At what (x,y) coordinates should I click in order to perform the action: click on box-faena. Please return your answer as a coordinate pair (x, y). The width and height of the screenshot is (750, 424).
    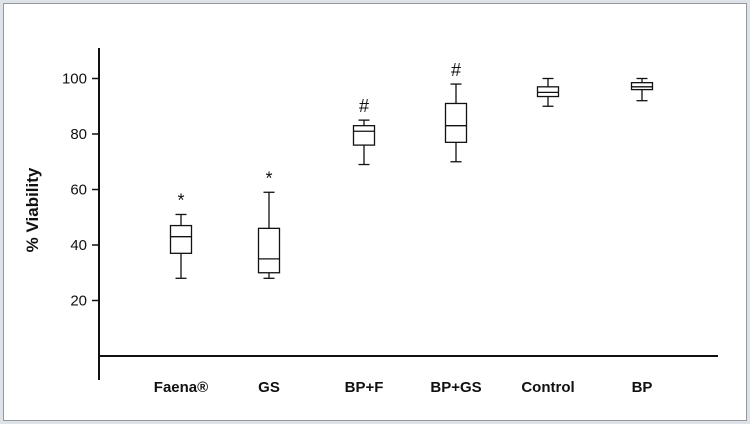
    Looking at the image, I should click on (181, 239).